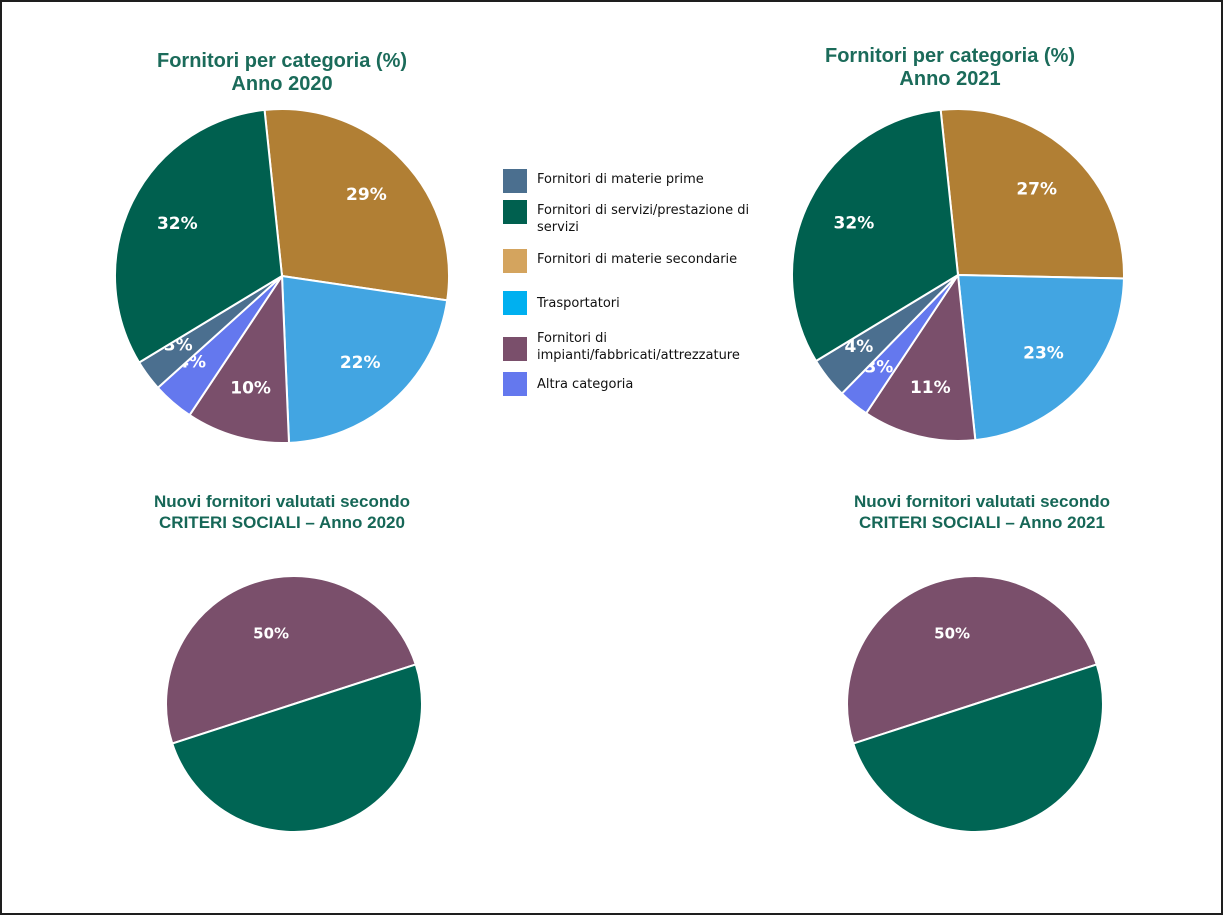 The width and height of the screenshot is (1223, 917). I want to click on chart-title-2020-line1: Fornitori per categoria (%), so click(282, 61).